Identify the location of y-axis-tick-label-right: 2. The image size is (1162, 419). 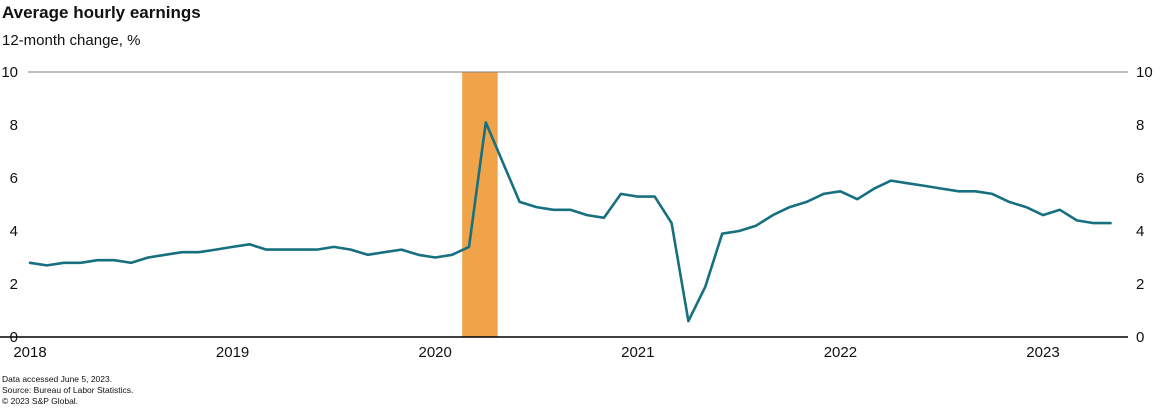
(1140, 284).